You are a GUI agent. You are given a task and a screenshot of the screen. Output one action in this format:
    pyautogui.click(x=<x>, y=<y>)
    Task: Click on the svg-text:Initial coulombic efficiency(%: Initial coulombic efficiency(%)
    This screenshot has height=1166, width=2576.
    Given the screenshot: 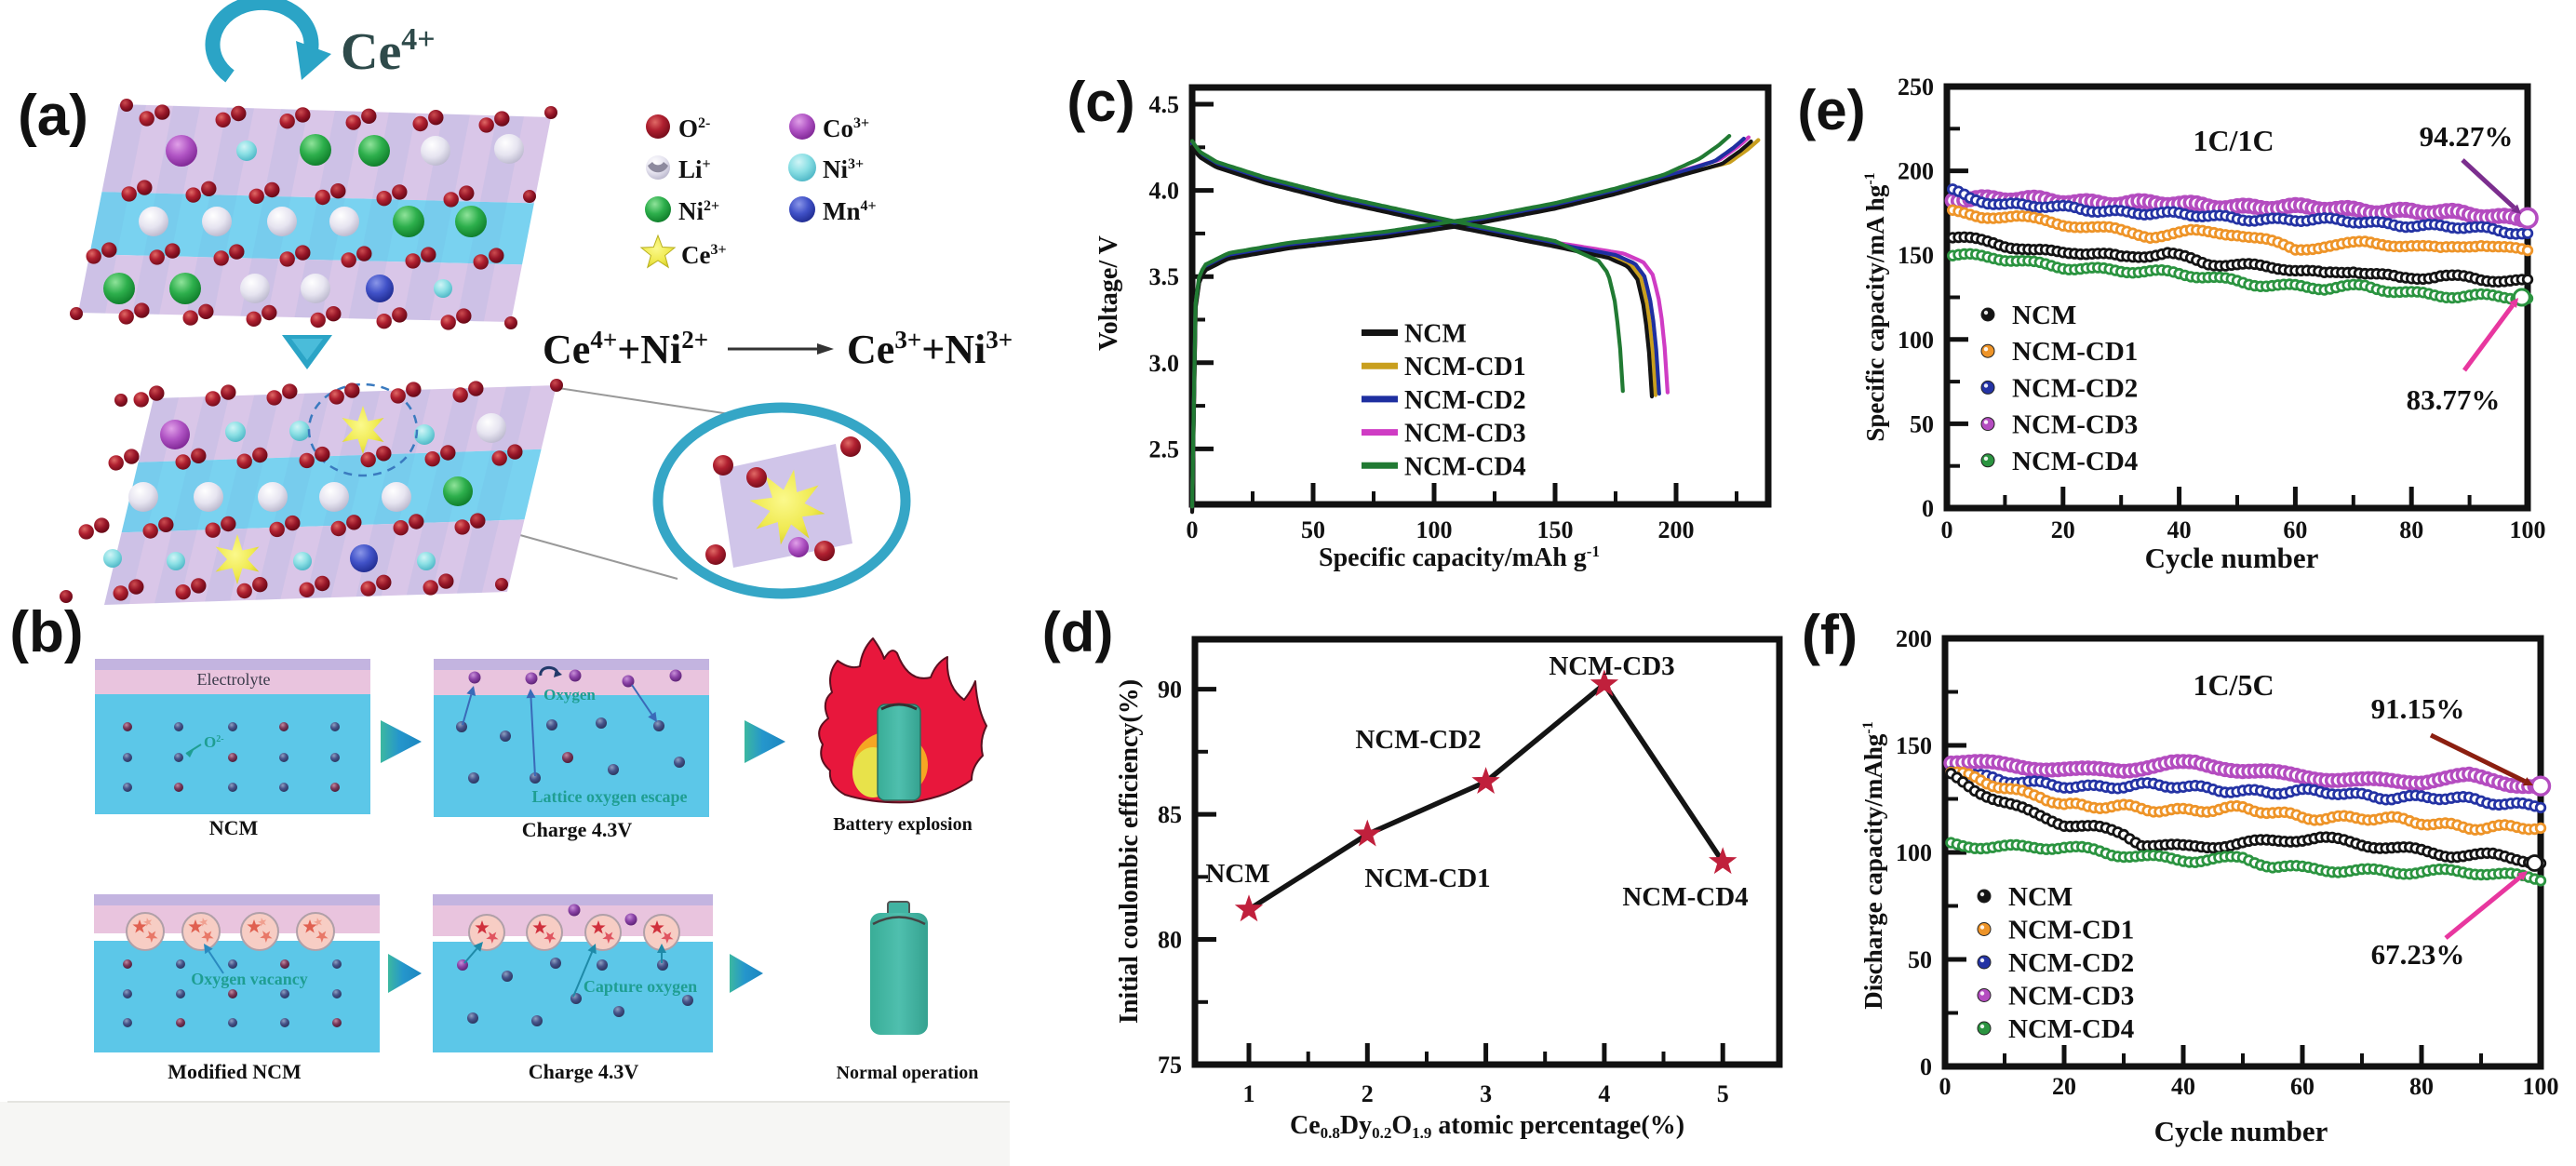 What is the action you would take?
    pyautogui.click(x=1129, y=851)
    